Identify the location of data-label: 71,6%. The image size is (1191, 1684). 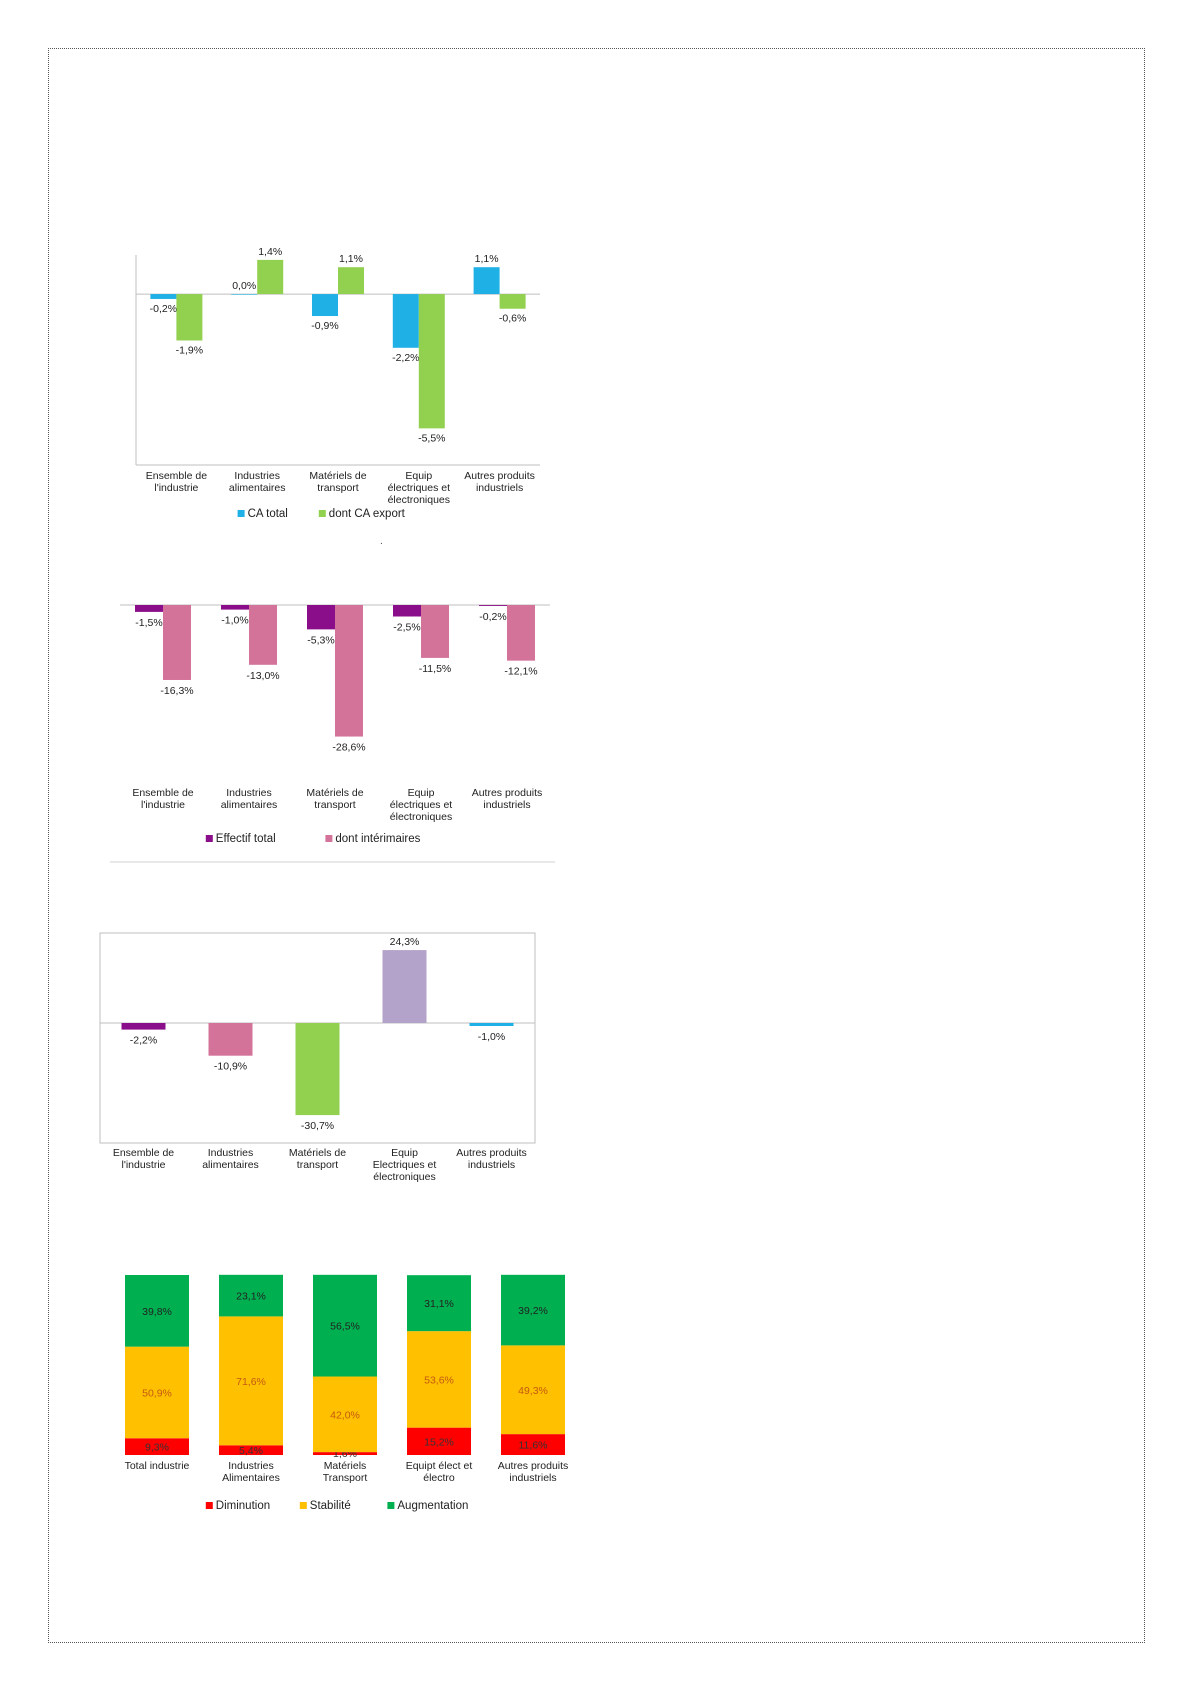
(251, 1382).